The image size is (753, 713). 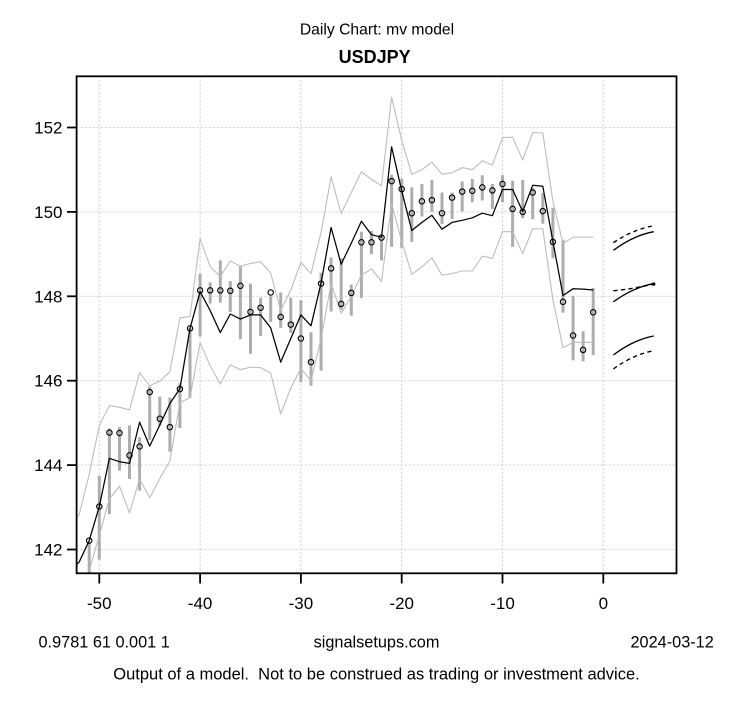 I want to click on svg-text: -20, so click(x=401, y=603).